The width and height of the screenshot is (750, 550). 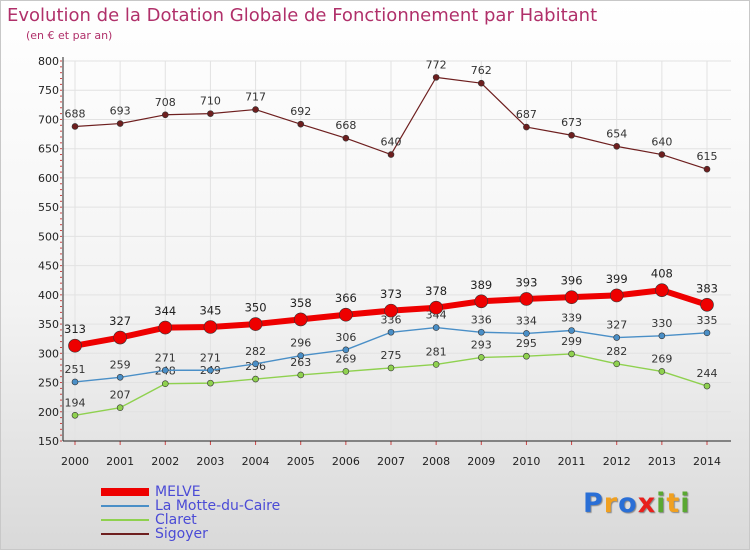 What do you see at coordinates (391, 319) in the screenshot?
I see `data-label-la-motte-du-caire: 336` at bounding box center [391, 319].